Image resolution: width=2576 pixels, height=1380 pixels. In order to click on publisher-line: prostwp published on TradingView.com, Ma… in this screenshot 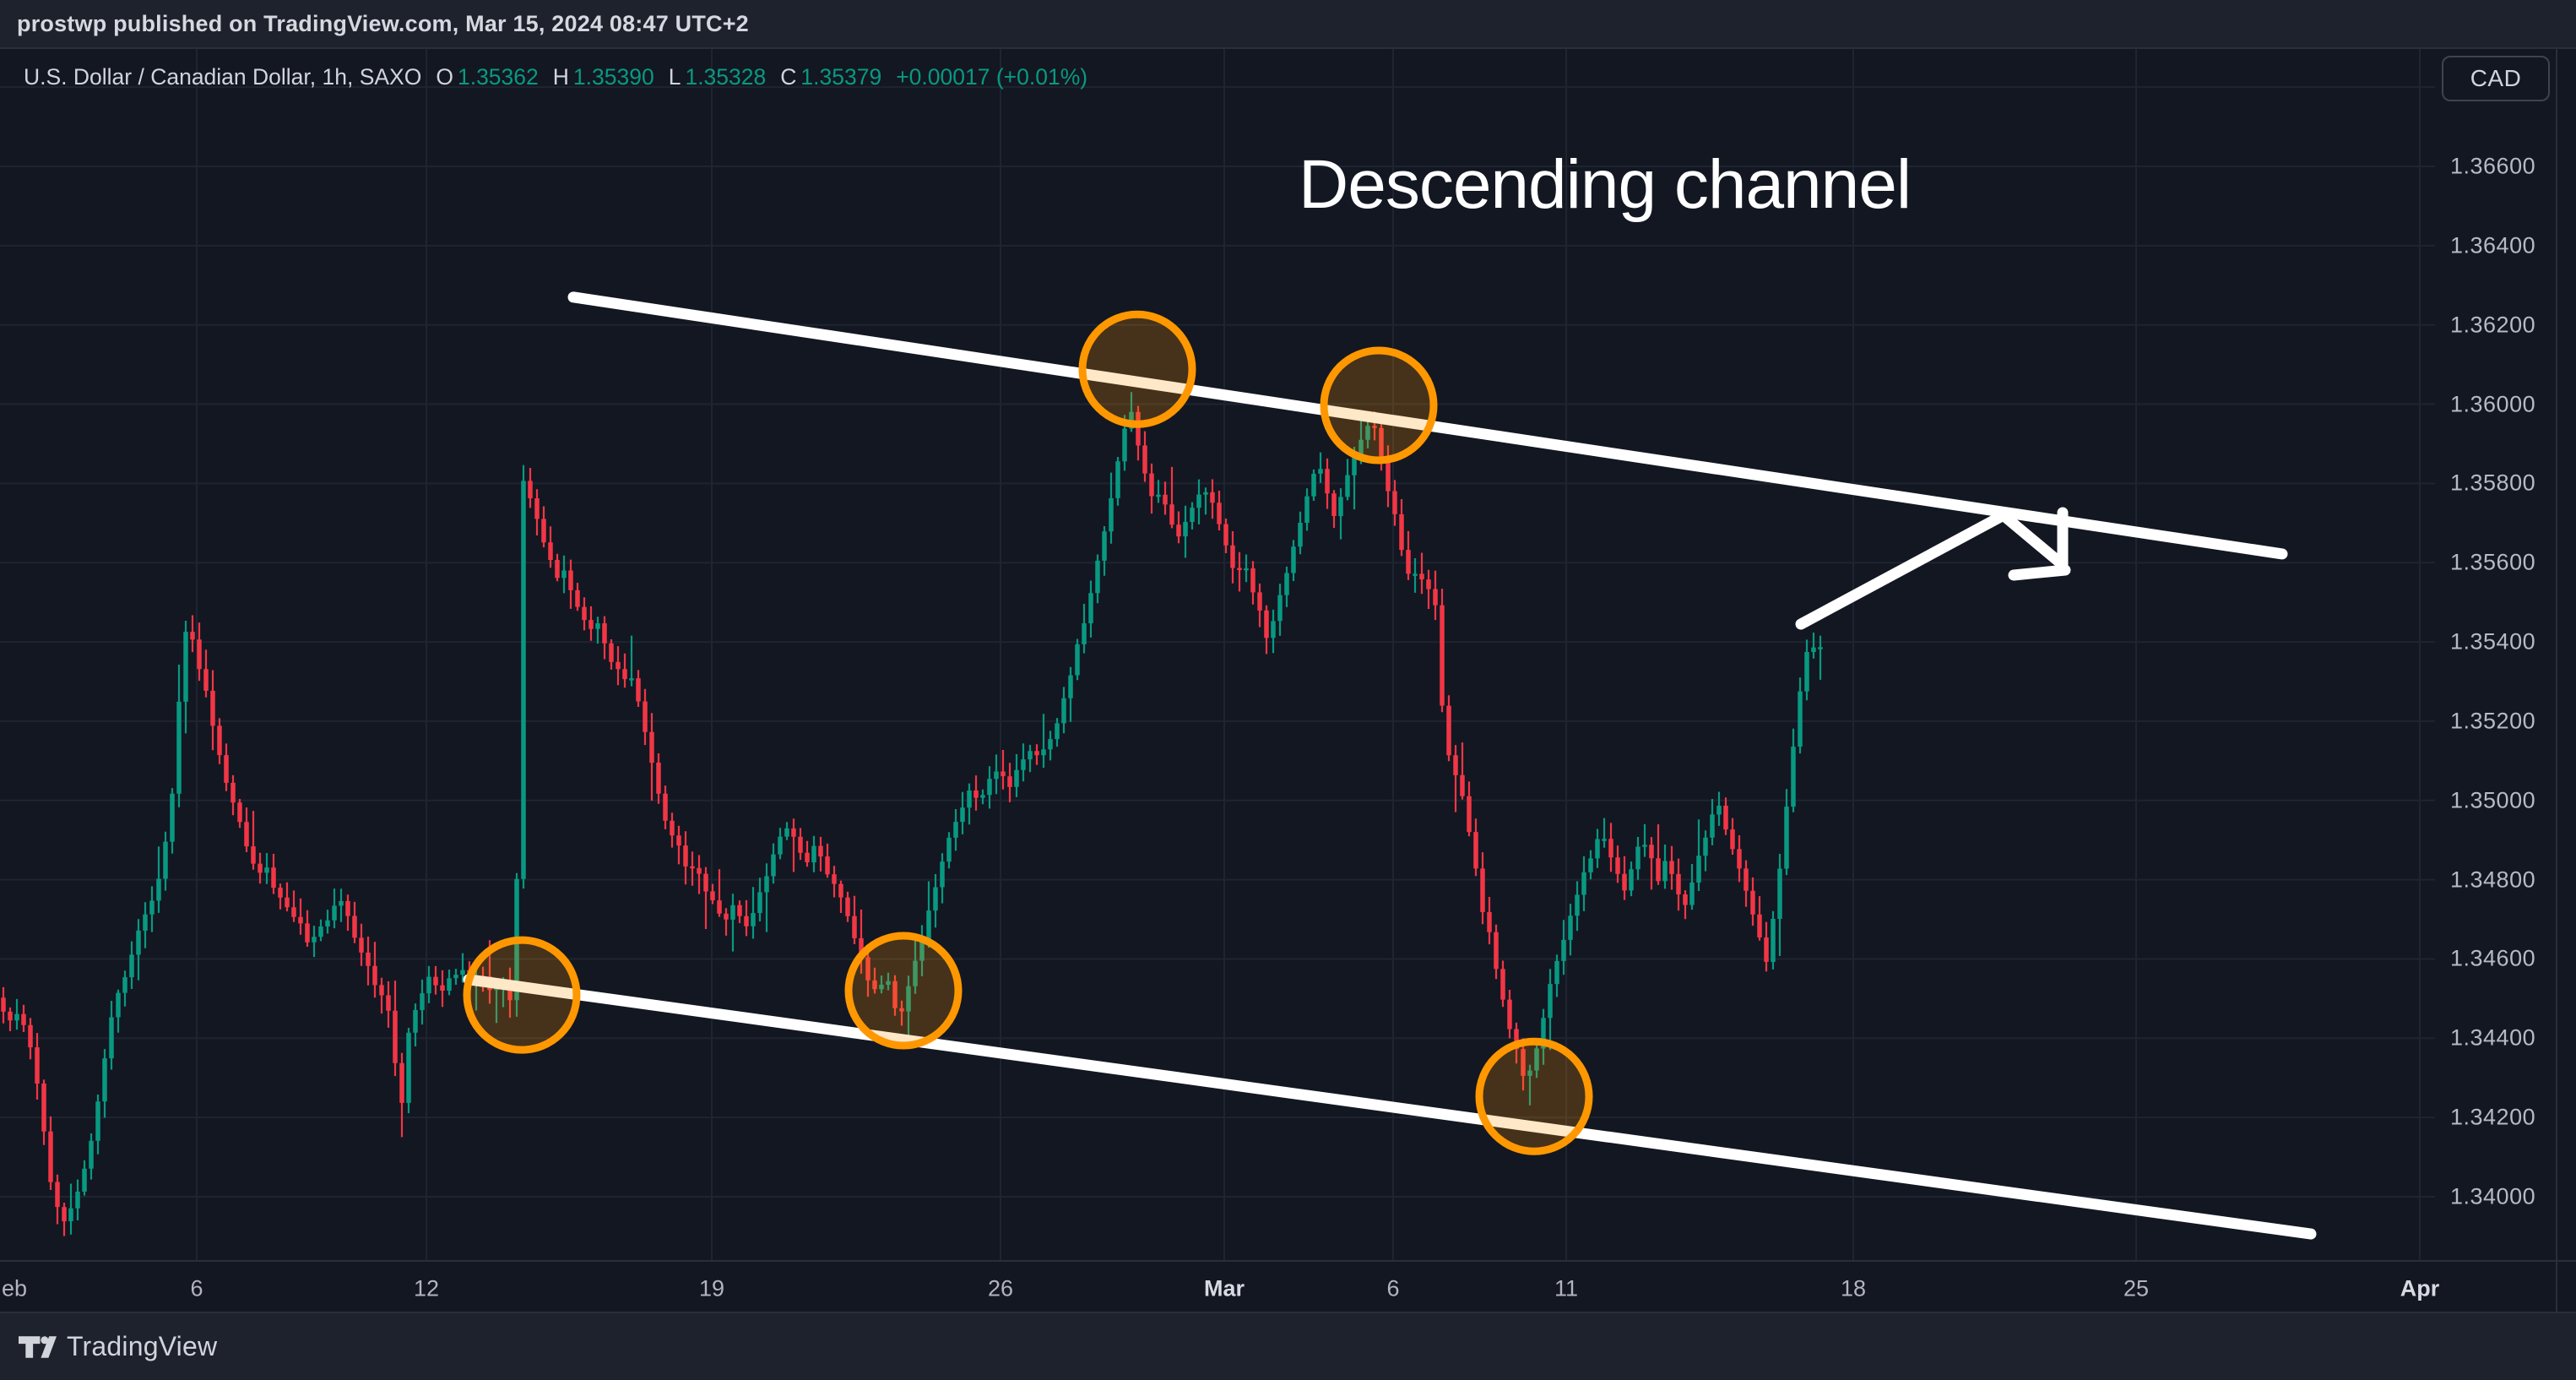, I will do `click(383, 23)`.